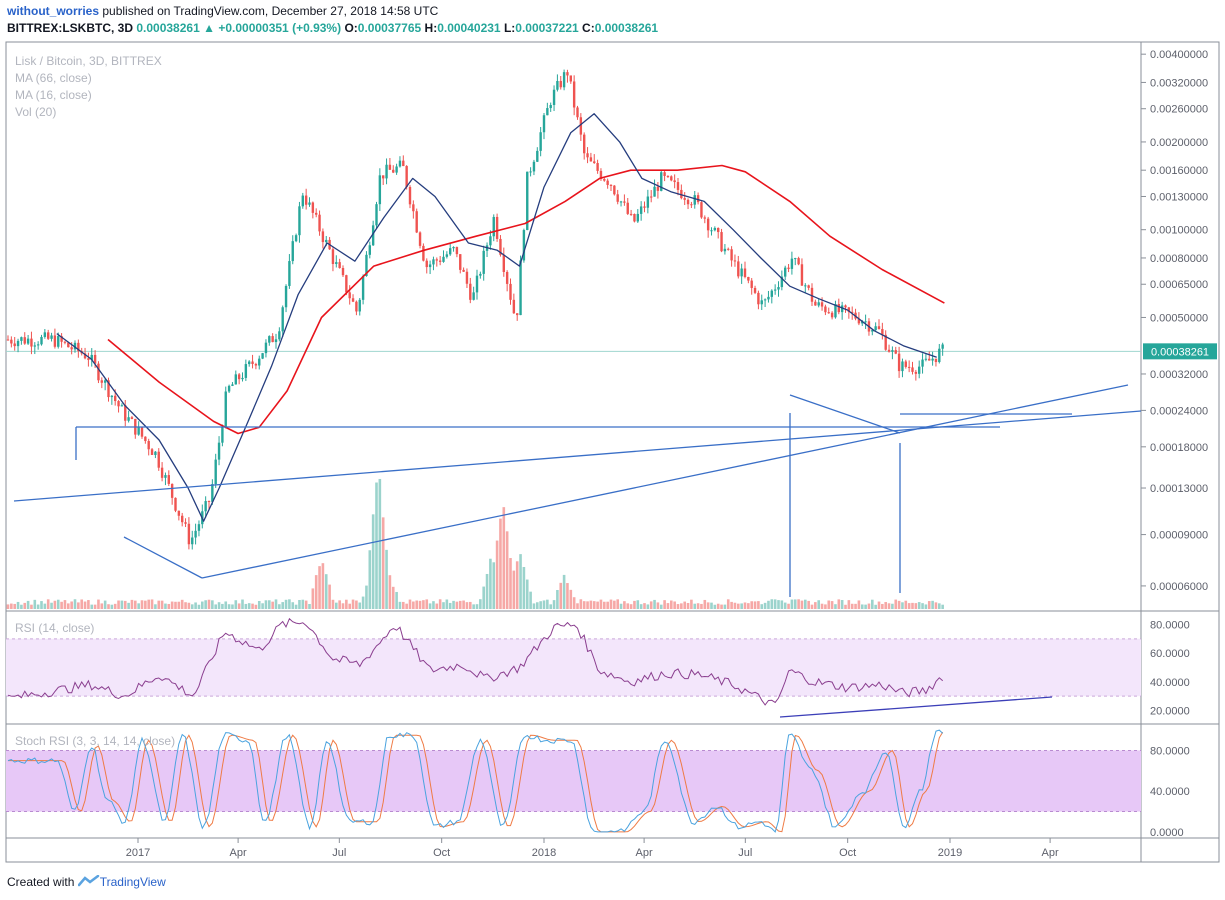 The height and width of the screenshot is (900, 1225). I want to click on rsi-tick-label: 40.0000, so click(1170, 683).